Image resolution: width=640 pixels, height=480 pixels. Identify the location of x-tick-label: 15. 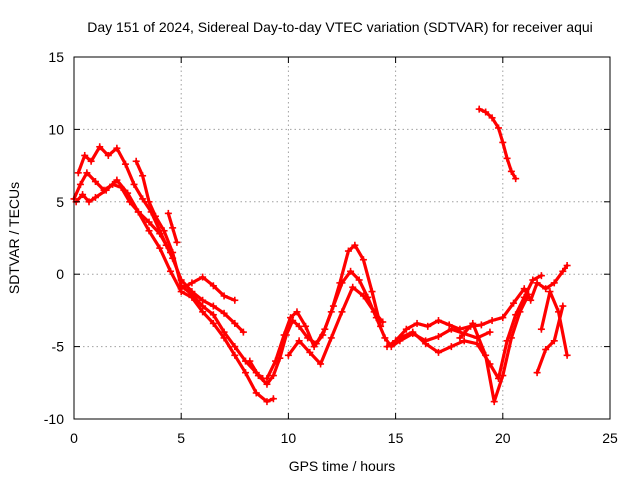
(396, 438).